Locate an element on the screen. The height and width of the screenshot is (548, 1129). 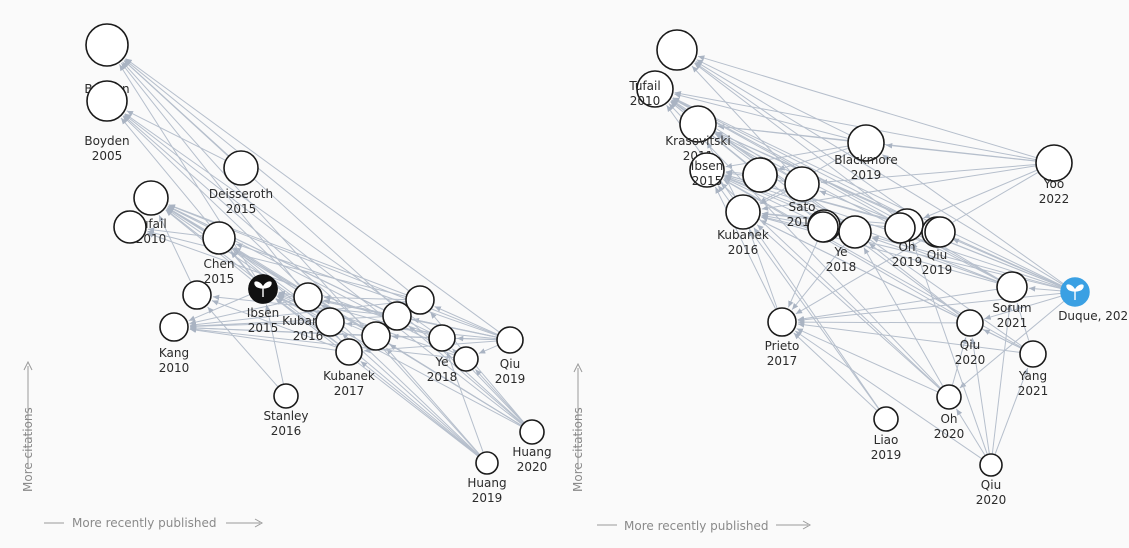
seed-ibsen-2015-node-year: 2015 is located at coordinates (263, 328).